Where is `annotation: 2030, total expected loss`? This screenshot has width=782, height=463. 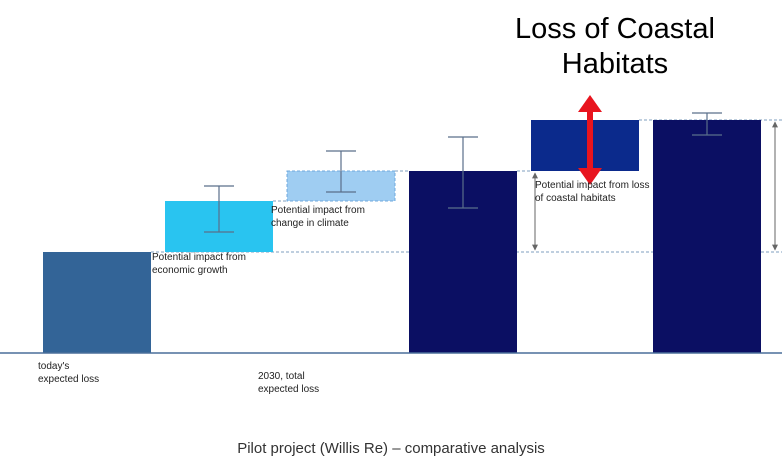 annotation: 2030, total expected loss is located at coordinates (289, 383).